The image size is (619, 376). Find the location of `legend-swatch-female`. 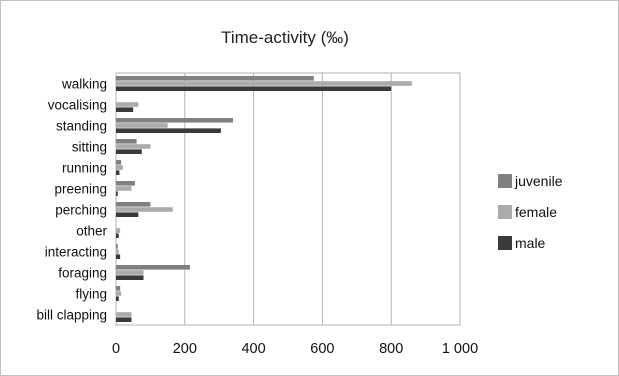

legend-swatch-female is located at coordinates (505, 212).